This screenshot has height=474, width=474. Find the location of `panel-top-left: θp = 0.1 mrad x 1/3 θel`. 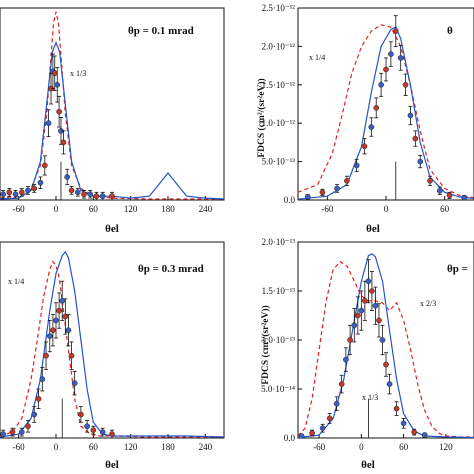

panel-top-left: θp = 0.1 mrad x 1/3 θel is located at coordinates (132, 130).